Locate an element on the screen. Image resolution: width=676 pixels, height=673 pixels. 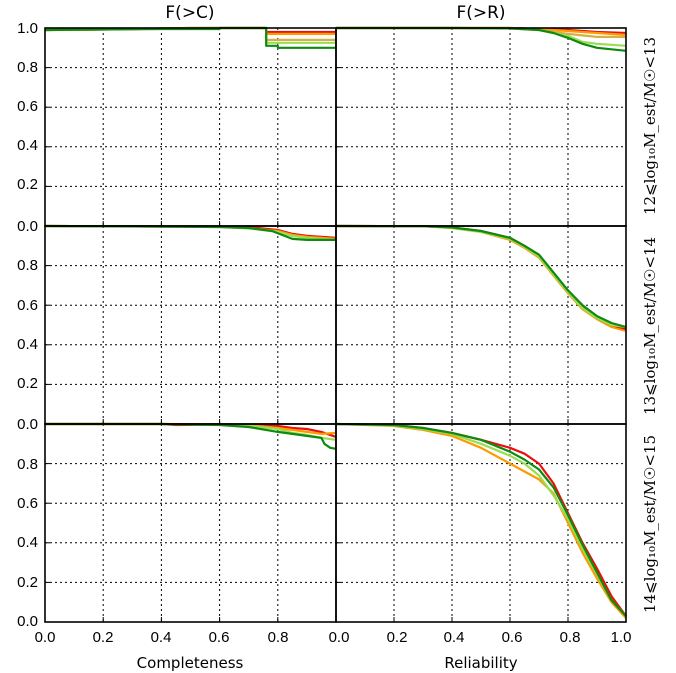
y-ticks-top: 1.0 0.8 0.6 0.4 0.2 is located at coordinates (27, 106).